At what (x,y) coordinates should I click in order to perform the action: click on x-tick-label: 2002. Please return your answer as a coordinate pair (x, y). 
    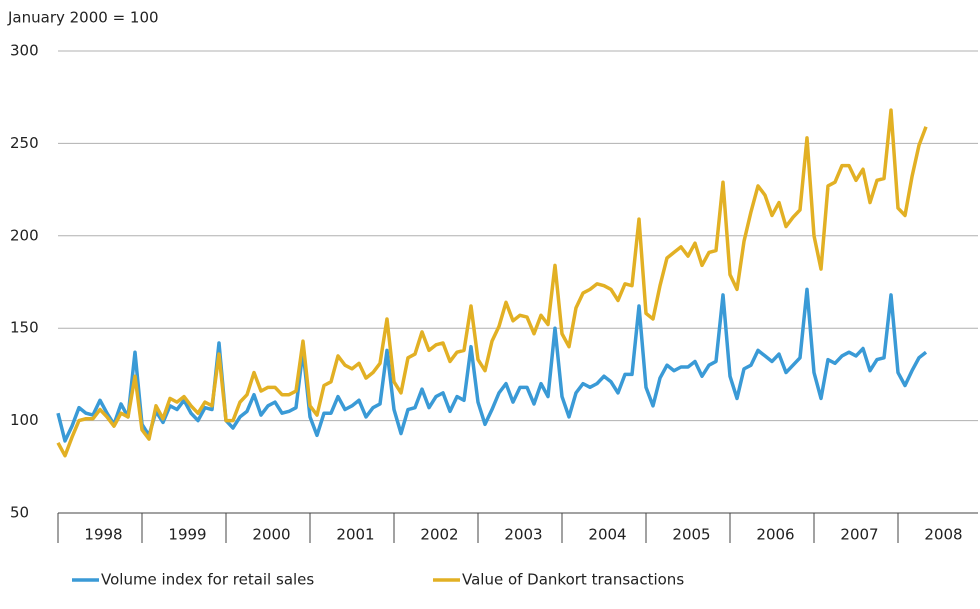
    Looking at the image, I should click on (439, 535).